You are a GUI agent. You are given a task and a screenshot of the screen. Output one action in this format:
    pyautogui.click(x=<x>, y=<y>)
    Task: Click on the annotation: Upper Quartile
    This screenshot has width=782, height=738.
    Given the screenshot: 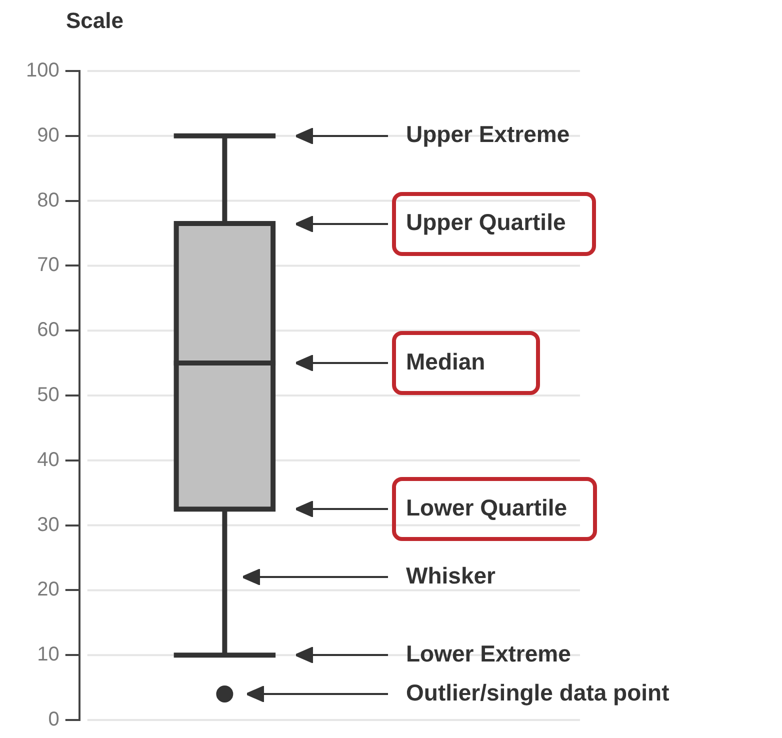 What is the action you would take?
    pyautogui.click(x=486, y=221)
    